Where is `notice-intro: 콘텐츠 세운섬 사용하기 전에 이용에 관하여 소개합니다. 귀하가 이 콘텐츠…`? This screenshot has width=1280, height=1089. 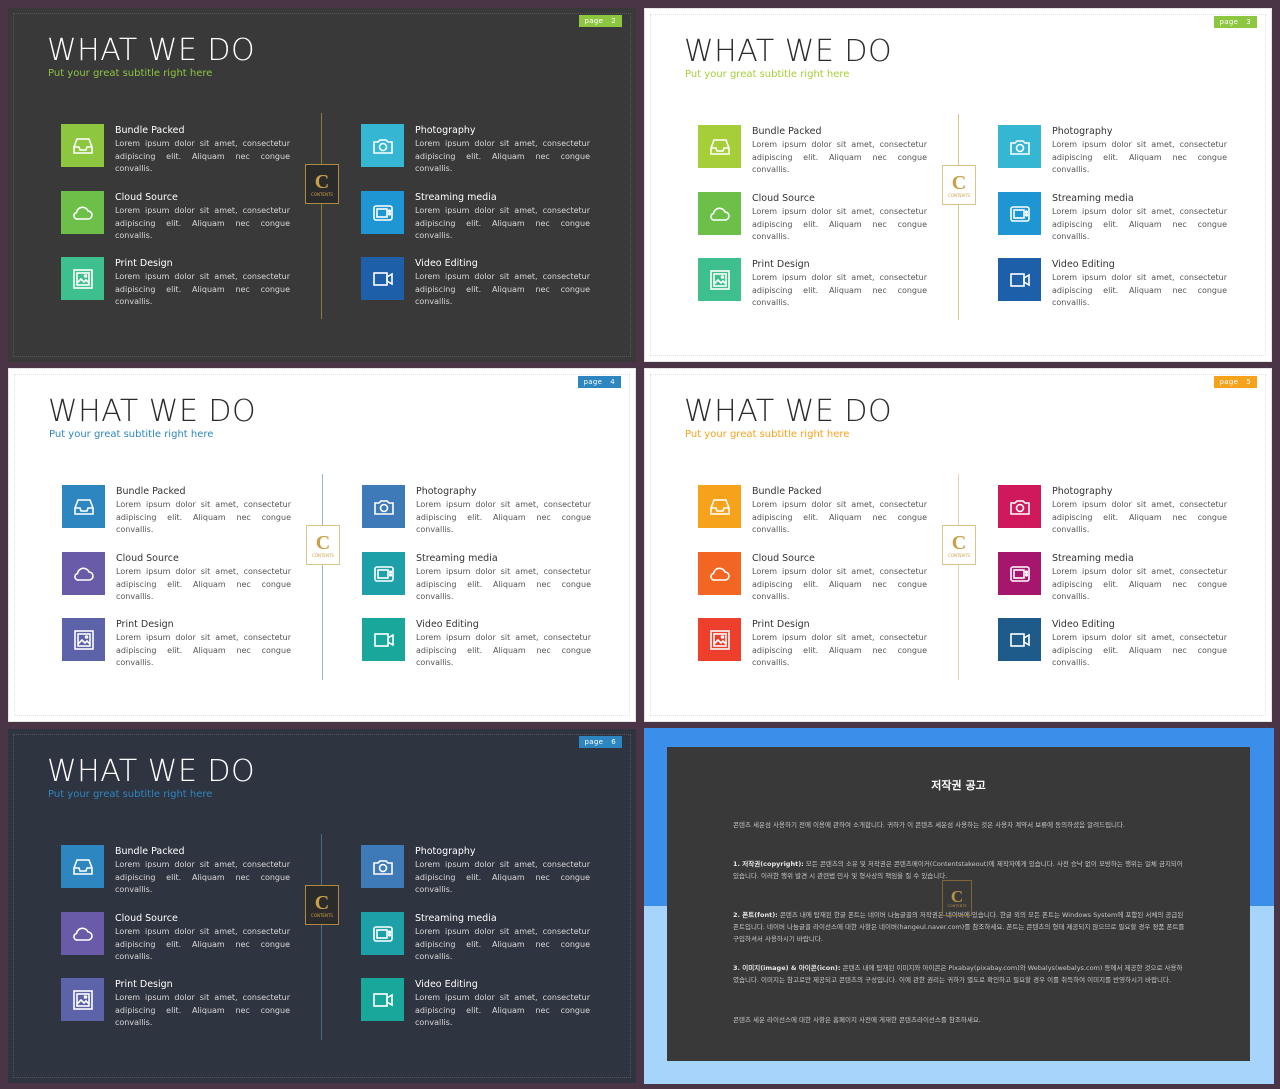
notice-intro: 콘텐츠 세운섬 사용하기 전에 이용에 관하여 소개합니다. 귀하가 이 콘텐츠… is located at coordinates (929, 825).